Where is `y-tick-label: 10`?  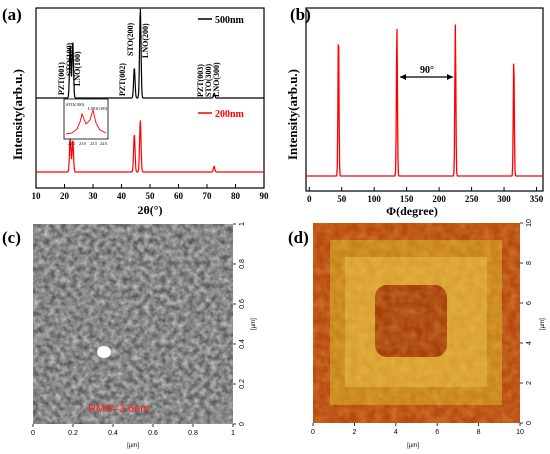 y-tick-label: 10 is located at coordinates (529, 223).